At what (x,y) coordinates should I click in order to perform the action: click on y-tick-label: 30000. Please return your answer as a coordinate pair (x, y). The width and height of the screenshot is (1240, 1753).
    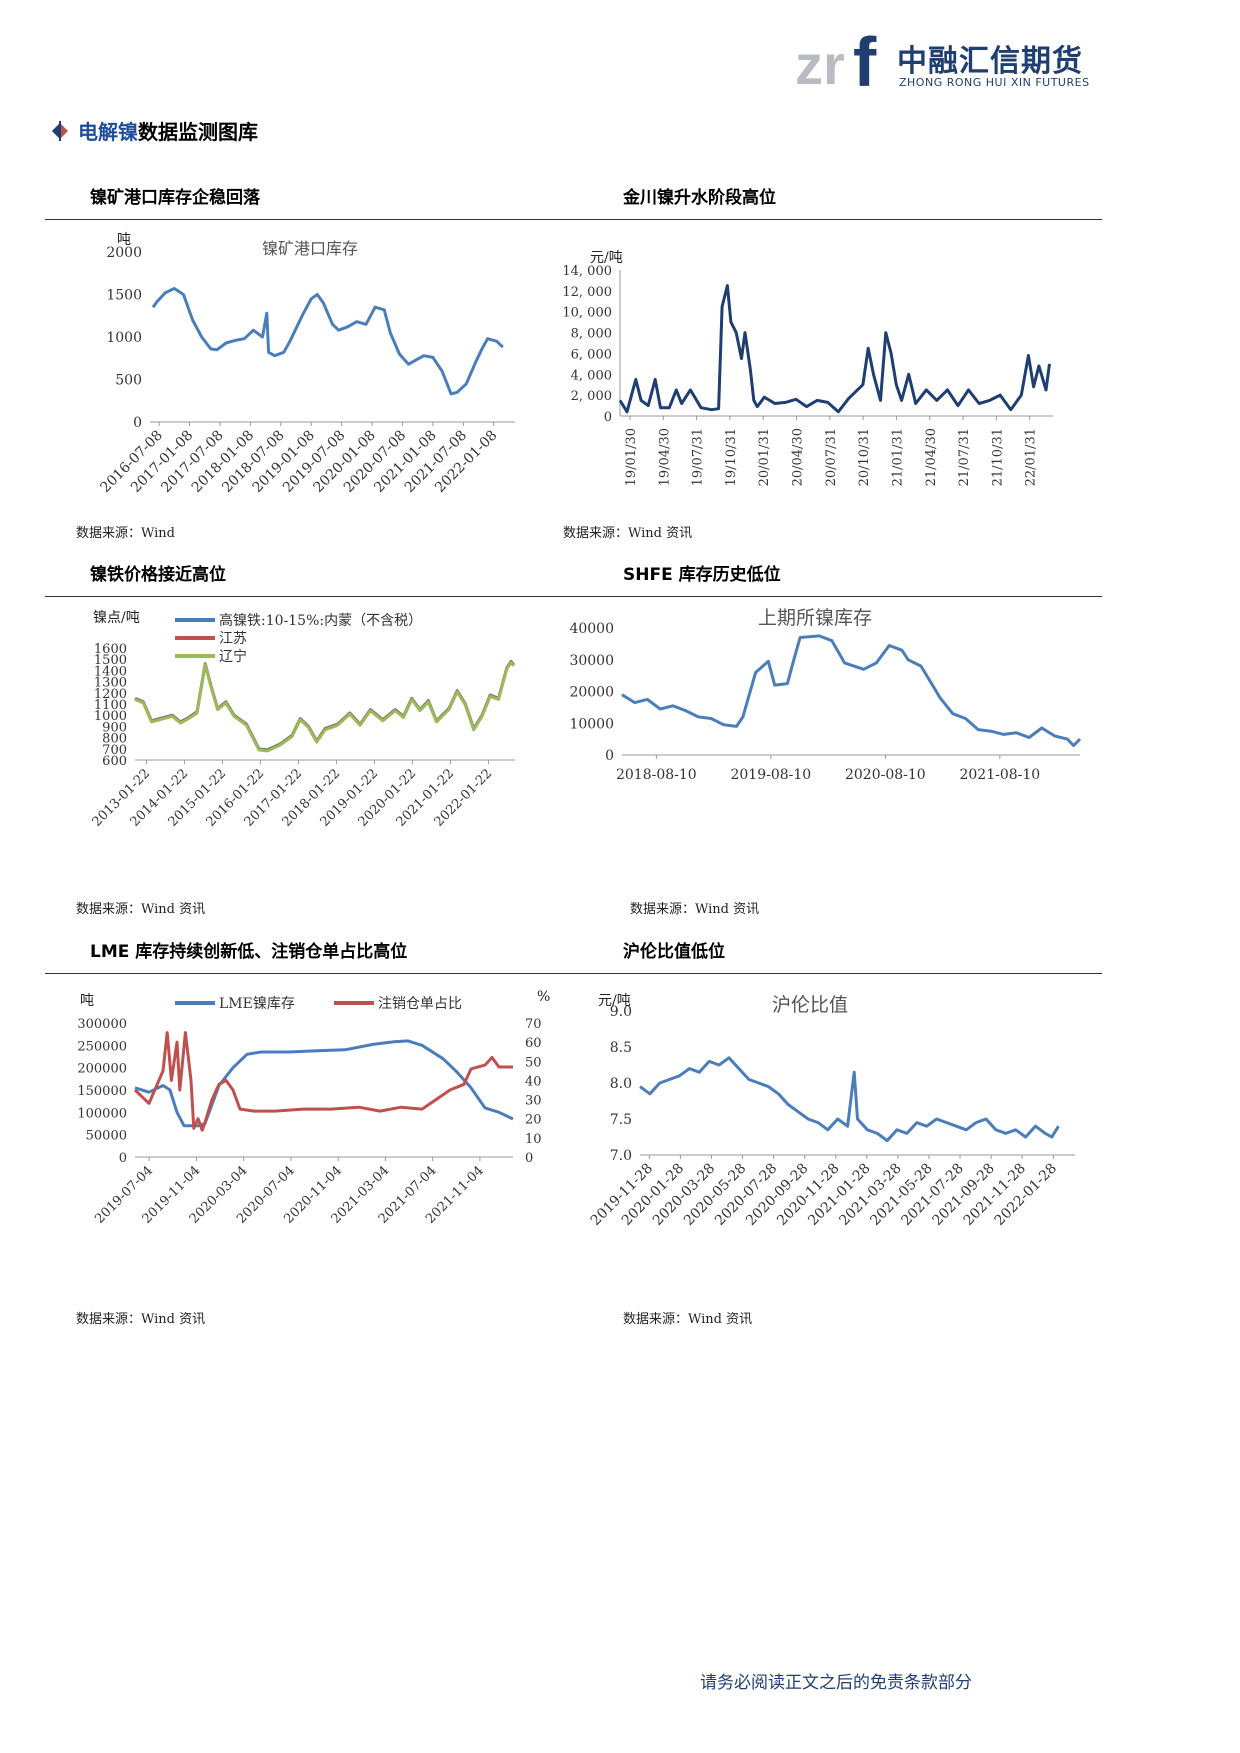
    Looking at the image, I should click on (591, 661).